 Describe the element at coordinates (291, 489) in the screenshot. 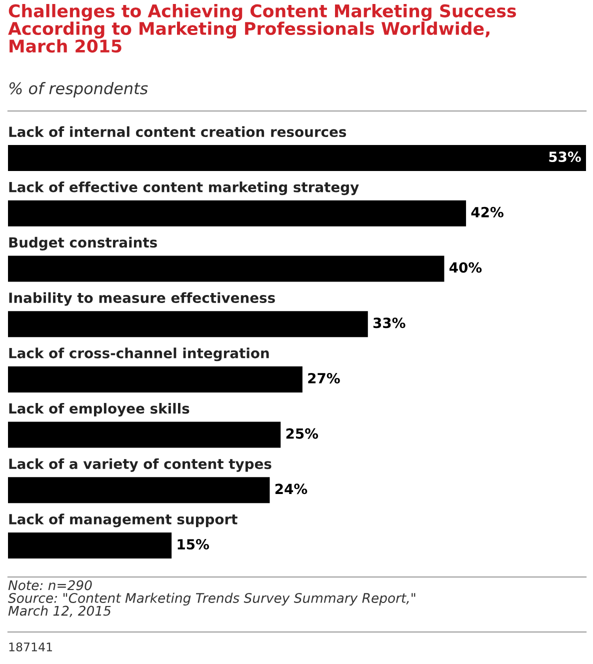

I see `data-label: 24%` at that location.